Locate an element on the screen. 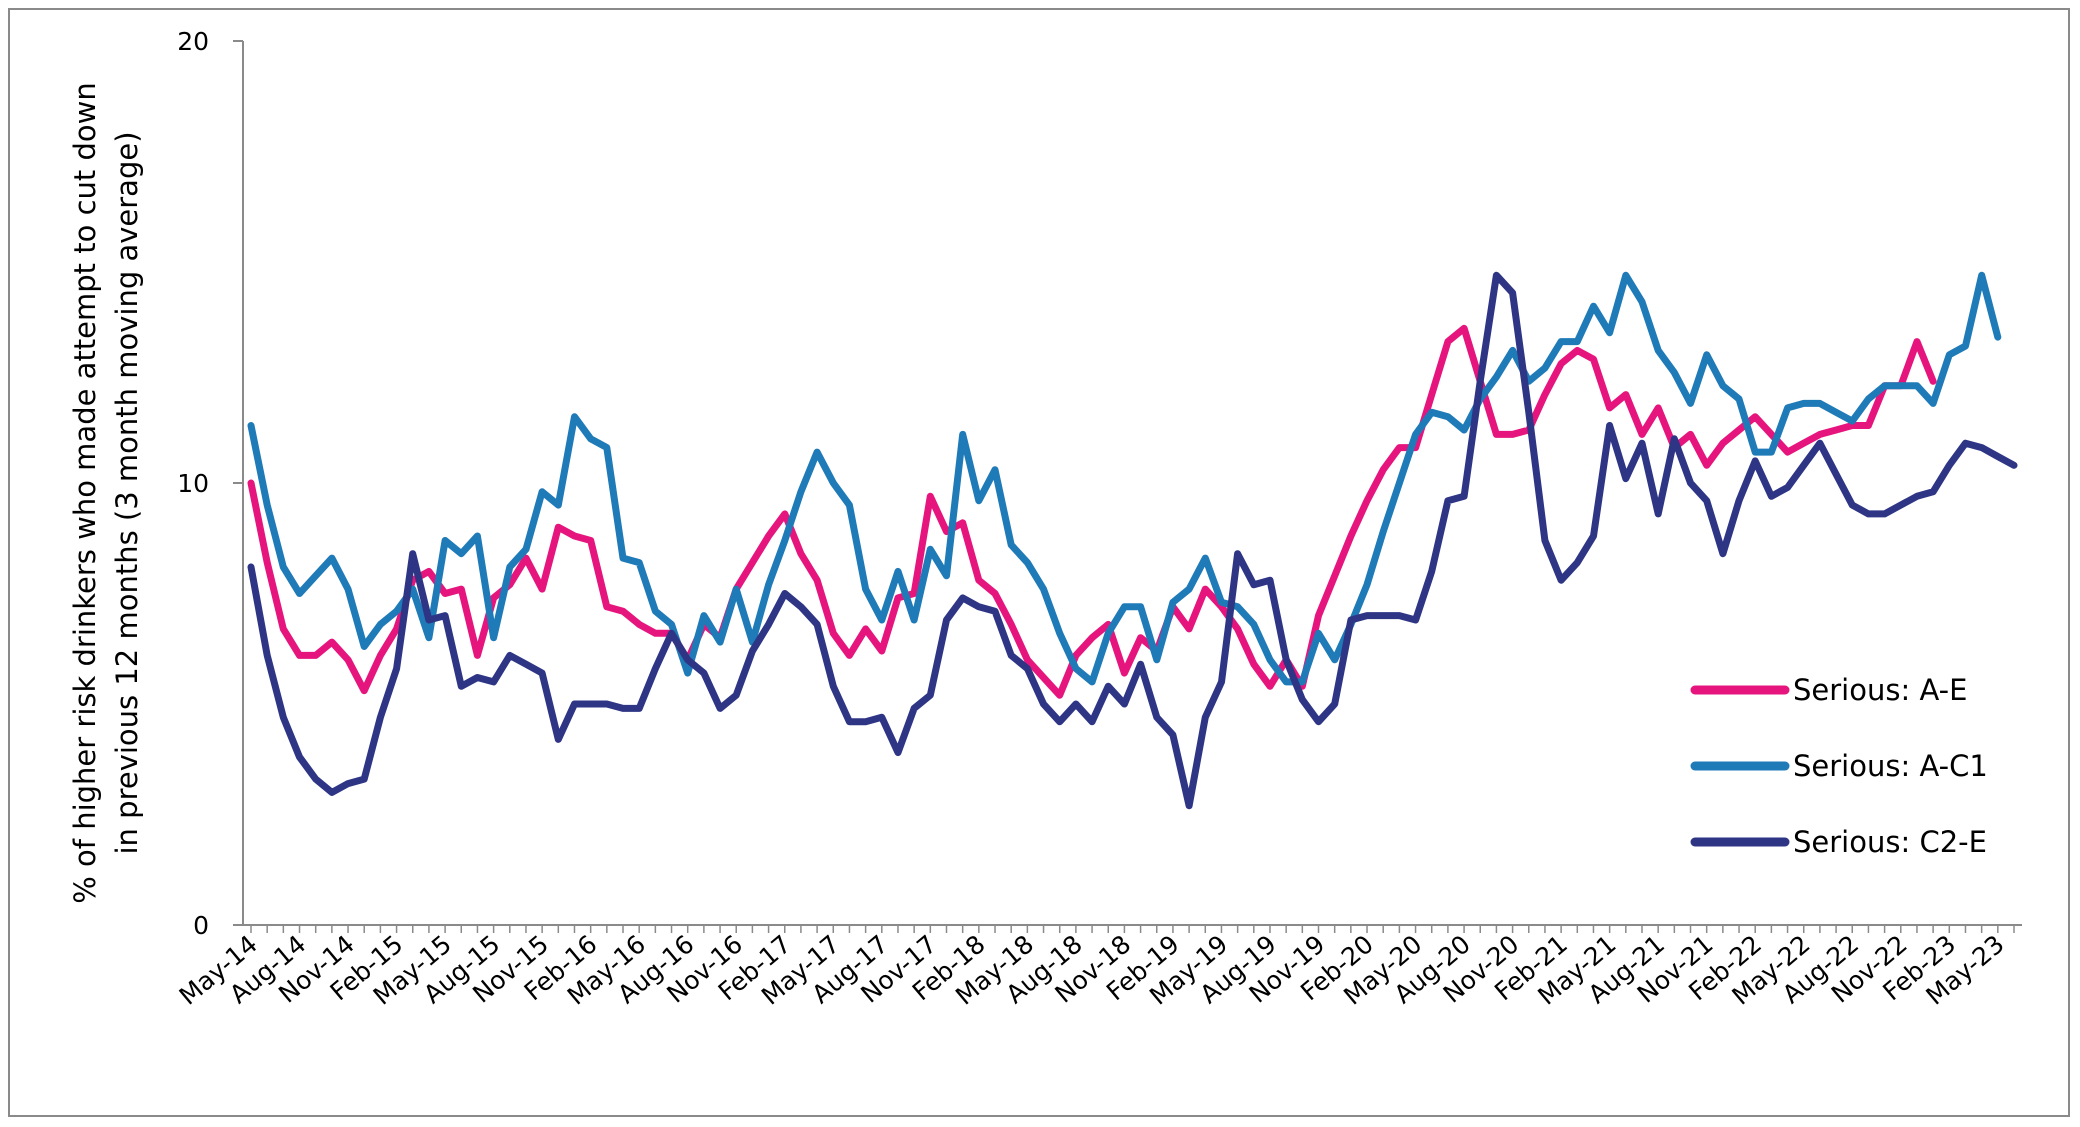 This screenshot has height=1127, width=2080. chart-legend: Serious: A-E Serious: A-C1 Serious: C2-E is located at coordinates (1839, 766).